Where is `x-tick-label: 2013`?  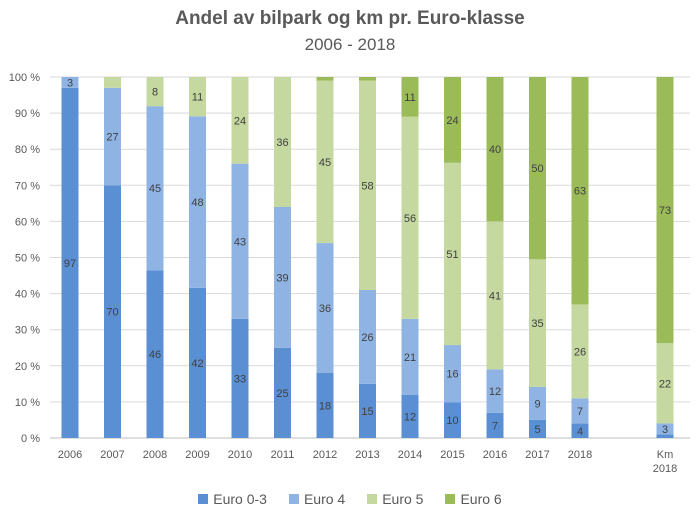
x-tick-label: 2013 is located at coordinates (367, 455).